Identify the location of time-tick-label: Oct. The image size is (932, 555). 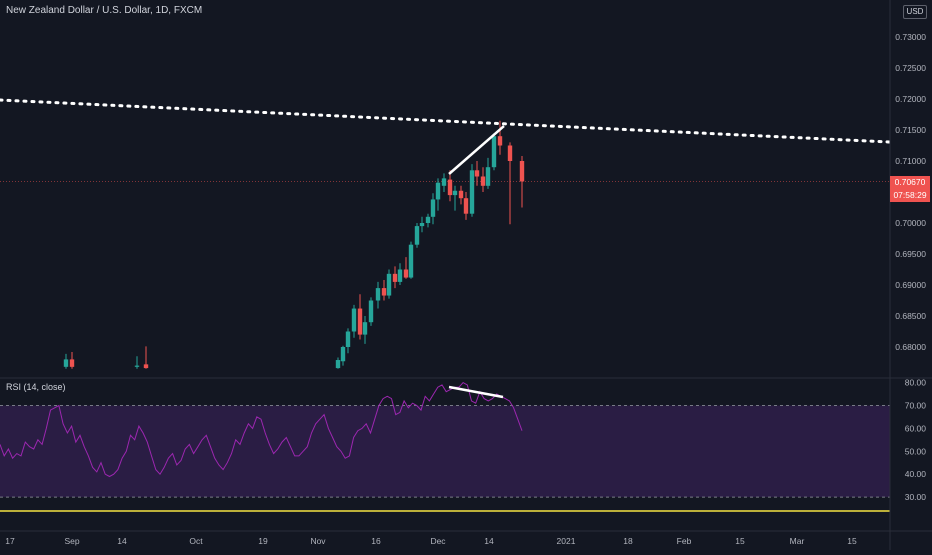
(196, 541).